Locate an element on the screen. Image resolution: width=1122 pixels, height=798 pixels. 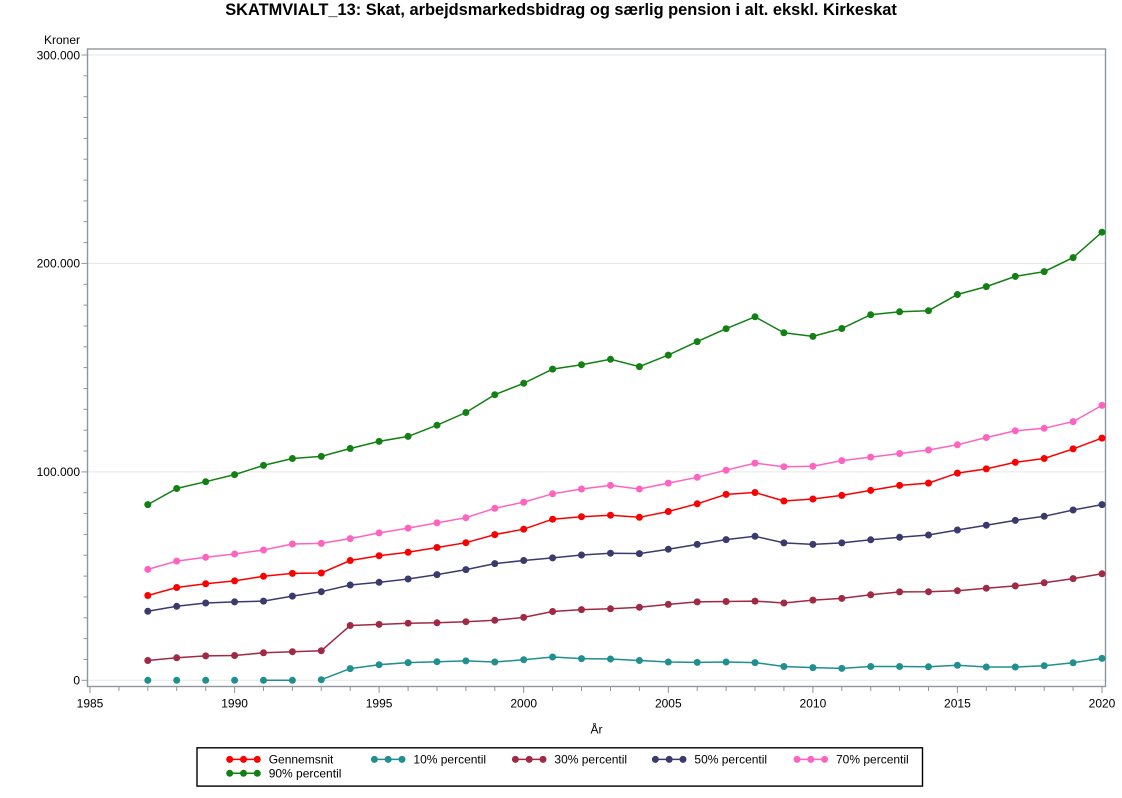
svg-text: 1995 is located at coordinates (379, 704).